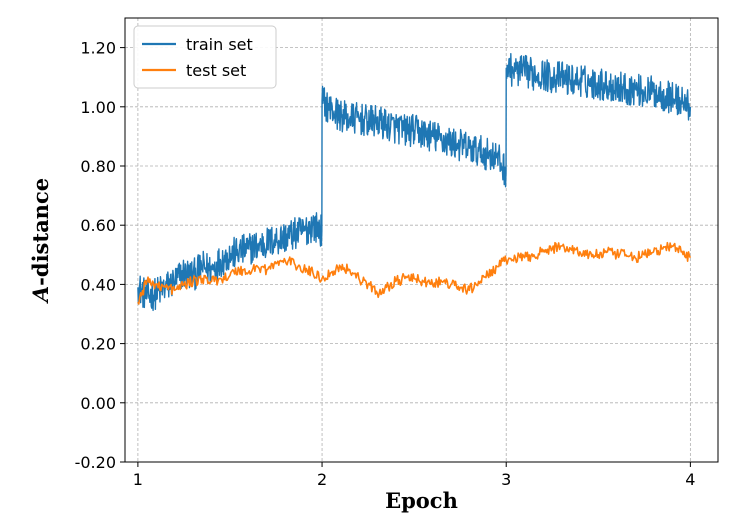  I want to click on y-tick-label: 0.20, so click(98, 344).